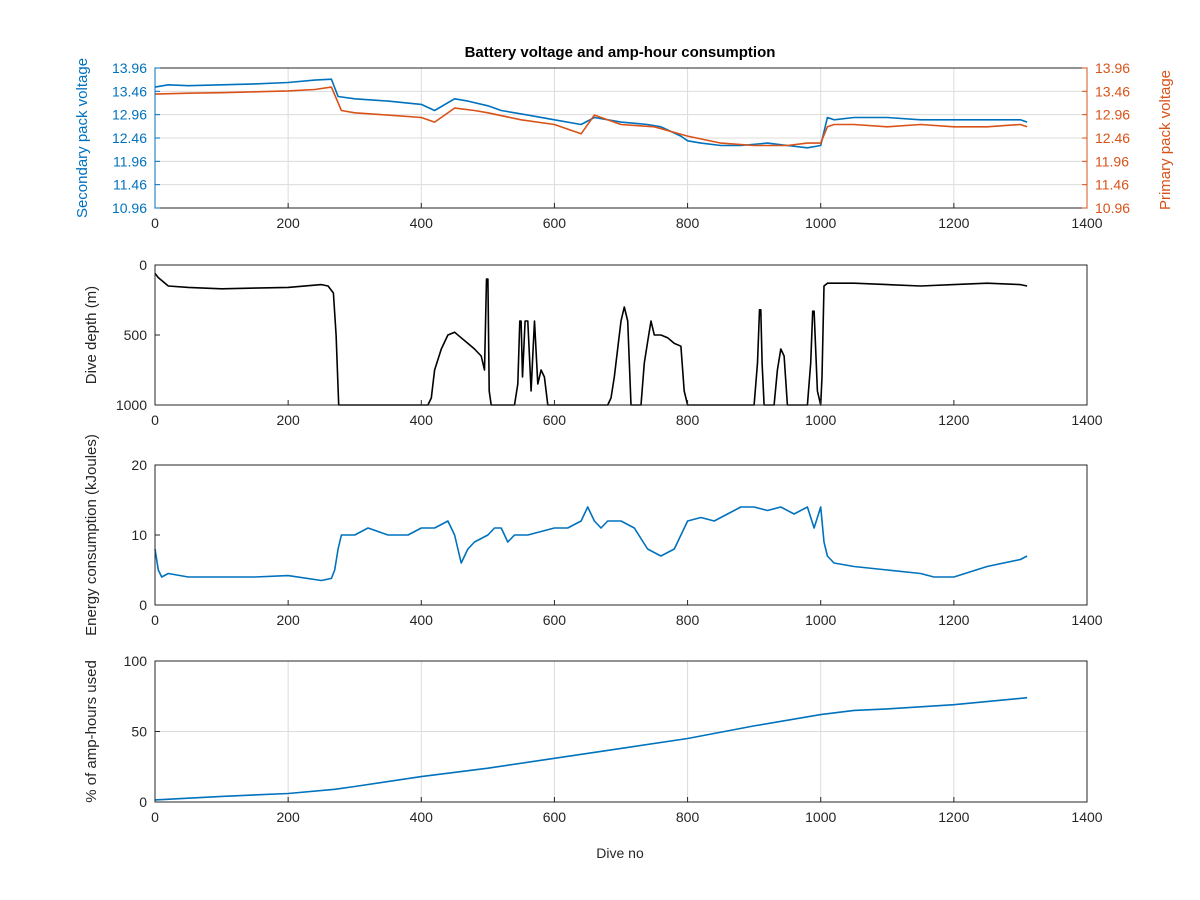 The image size is (1200, 900). Describe the element at coordinates (129, 208) in the screenshot. I see `y-tick-label: 10.96` at that location.